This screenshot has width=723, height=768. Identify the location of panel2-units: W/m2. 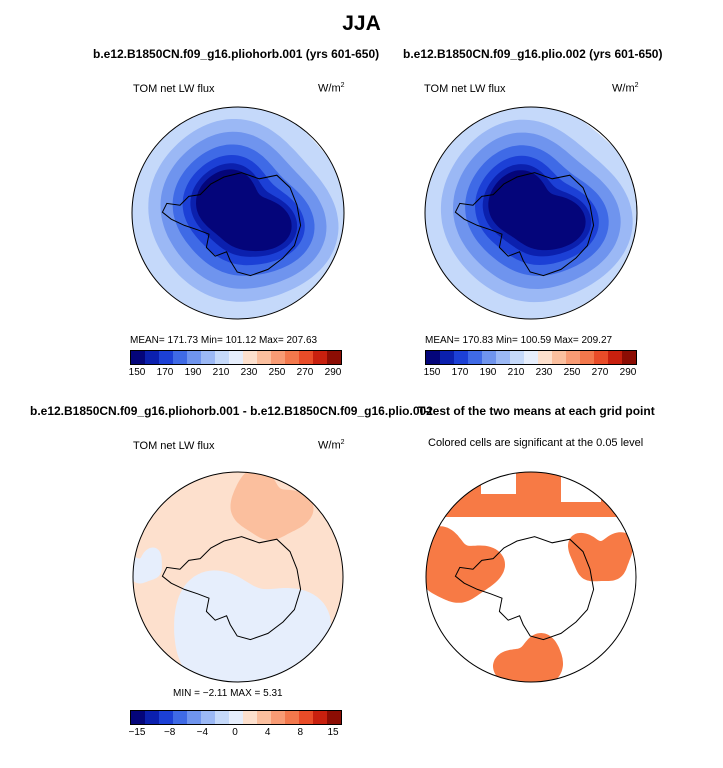
(625, 88).